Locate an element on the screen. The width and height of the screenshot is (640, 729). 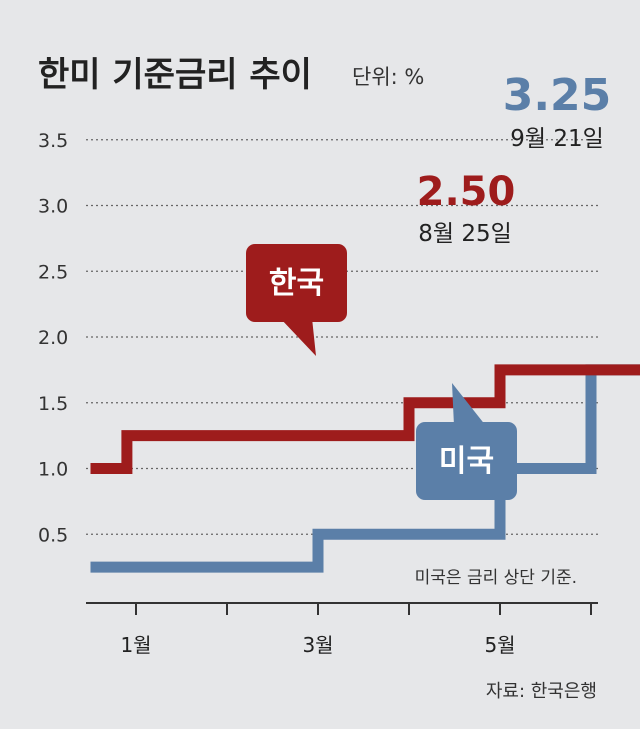
series-line-korea is located at coordinates (365, 419).